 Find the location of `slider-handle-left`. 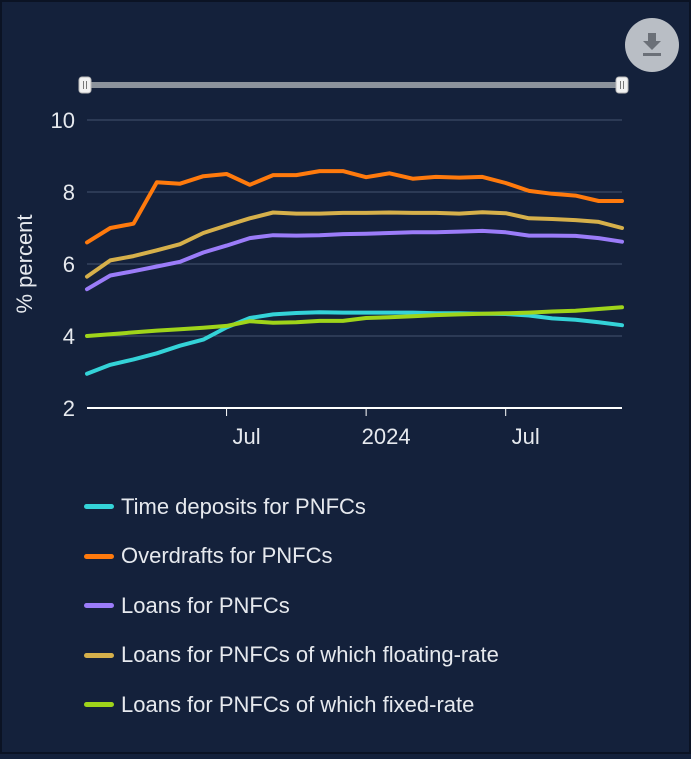

slider-handle-left is located at coordinates (85, 85).